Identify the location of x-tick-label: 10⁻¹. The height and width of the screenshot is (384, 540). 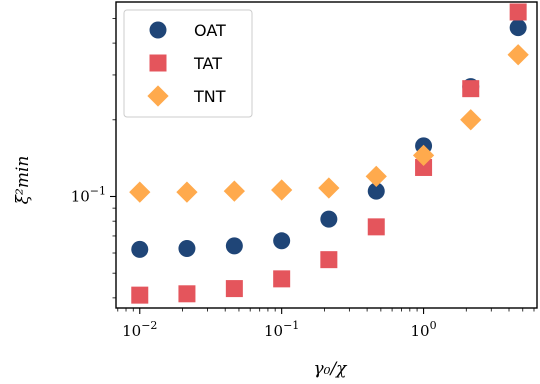
(281, 329).